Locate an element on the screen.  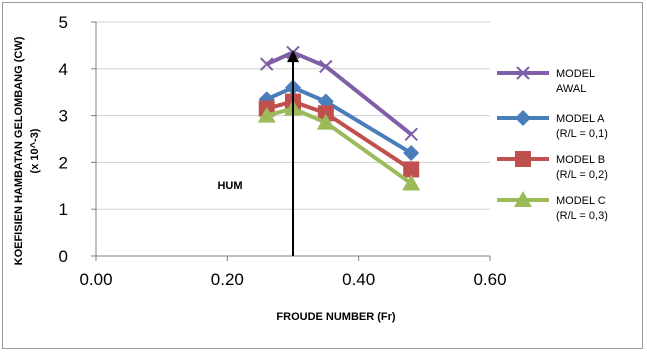
legend-sublabel-4: (R/L = 0,3) is located at coordinates (582, 216).